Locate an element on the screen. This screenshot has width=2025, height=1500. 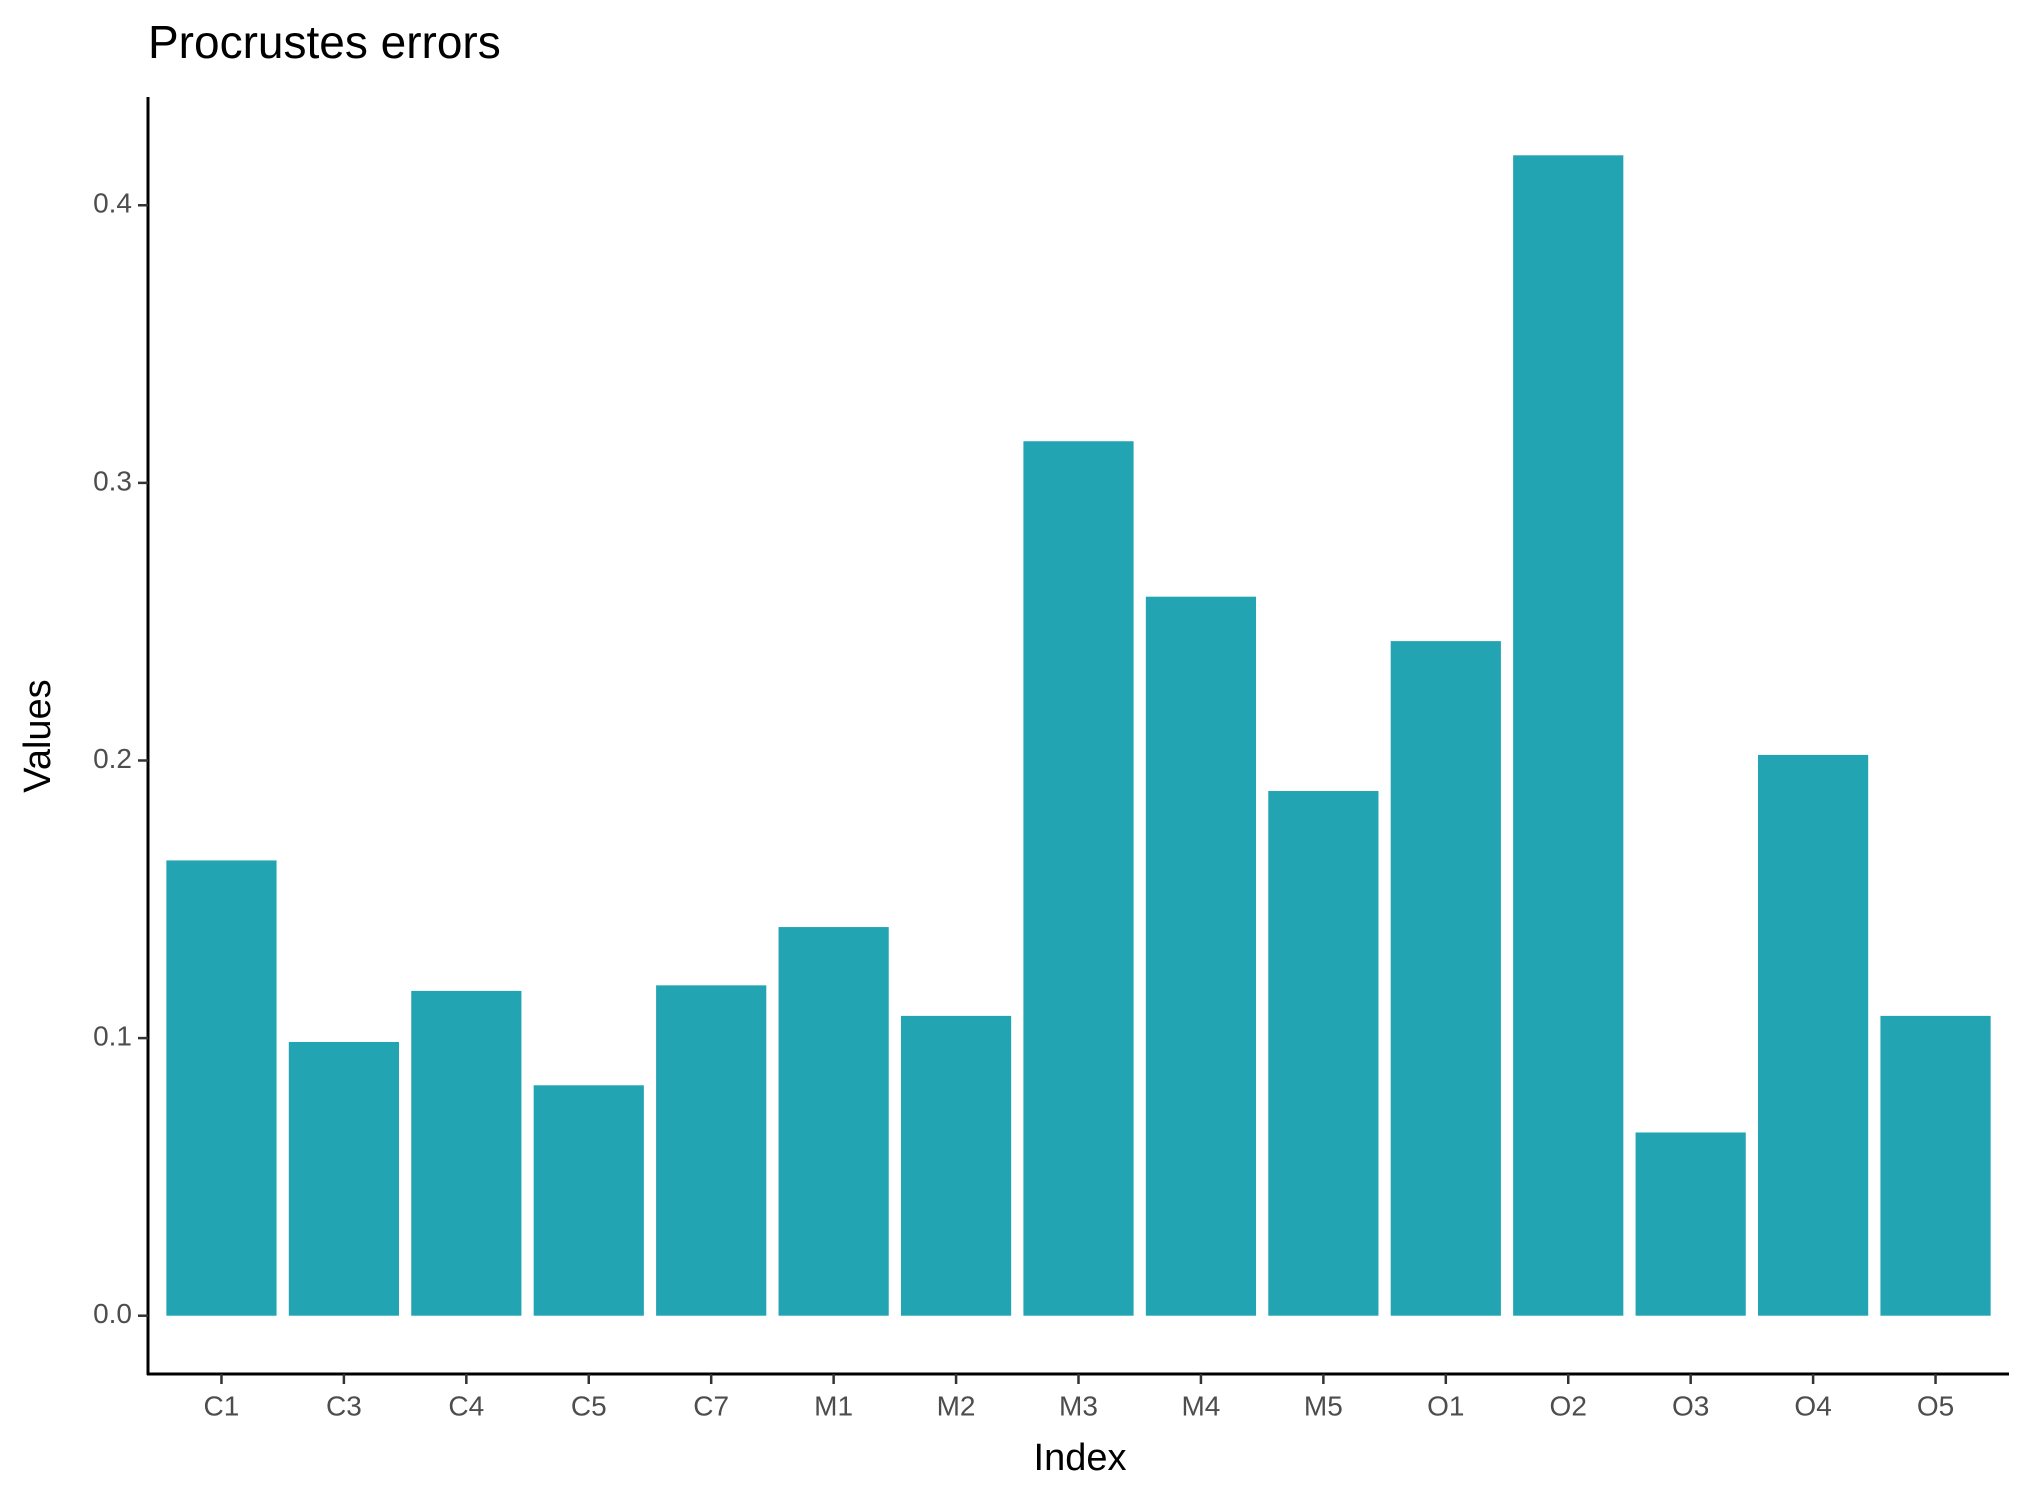
x-tick-label: C3 is located at coordinates (344, 1405).